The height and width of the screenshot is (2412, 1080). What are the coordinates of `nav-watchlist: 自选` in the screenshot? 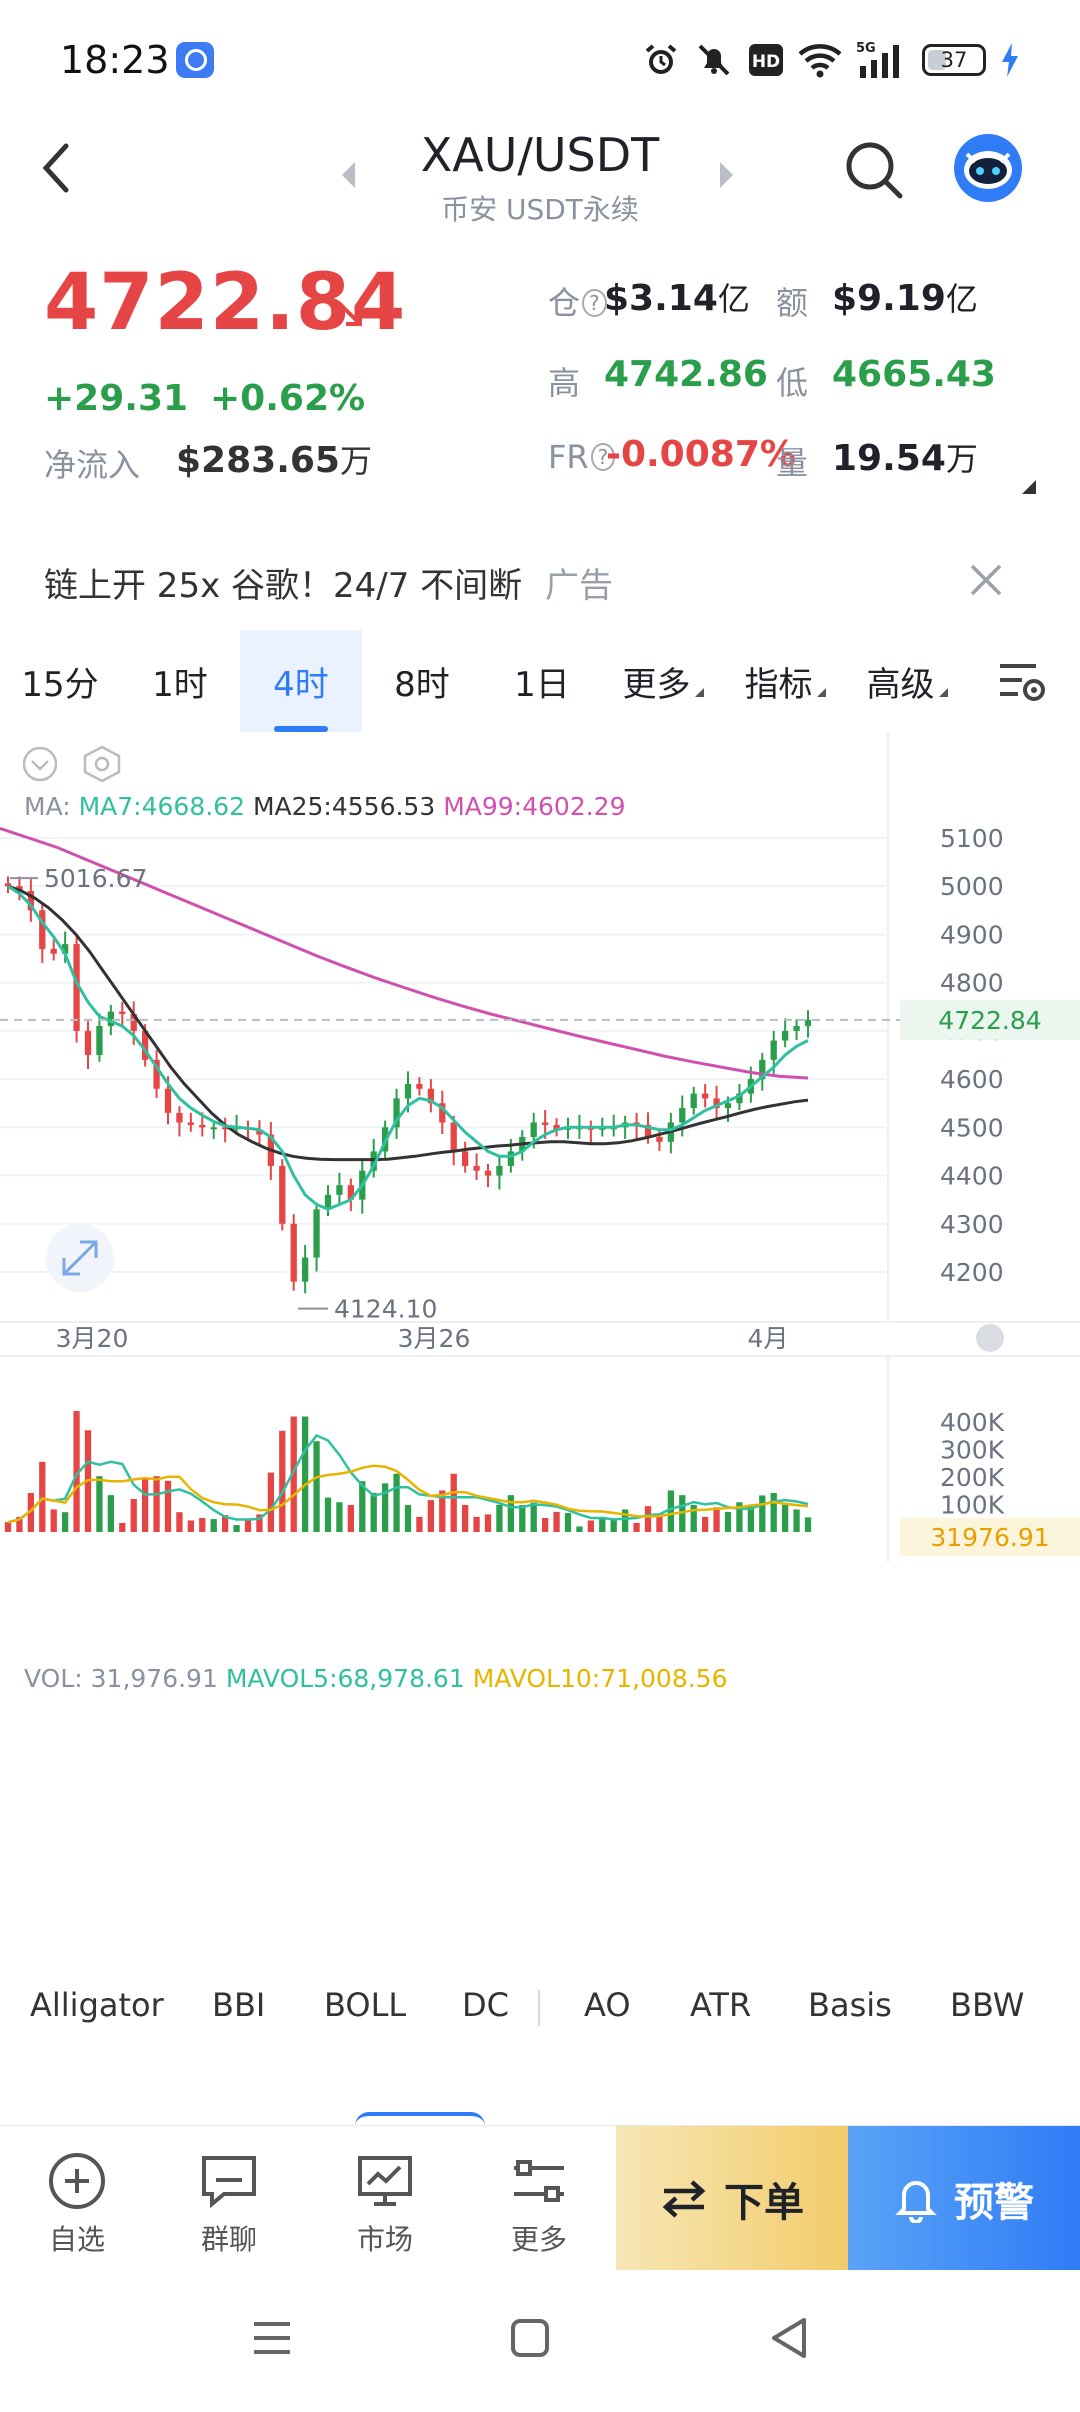 It's located at (77, 2198).